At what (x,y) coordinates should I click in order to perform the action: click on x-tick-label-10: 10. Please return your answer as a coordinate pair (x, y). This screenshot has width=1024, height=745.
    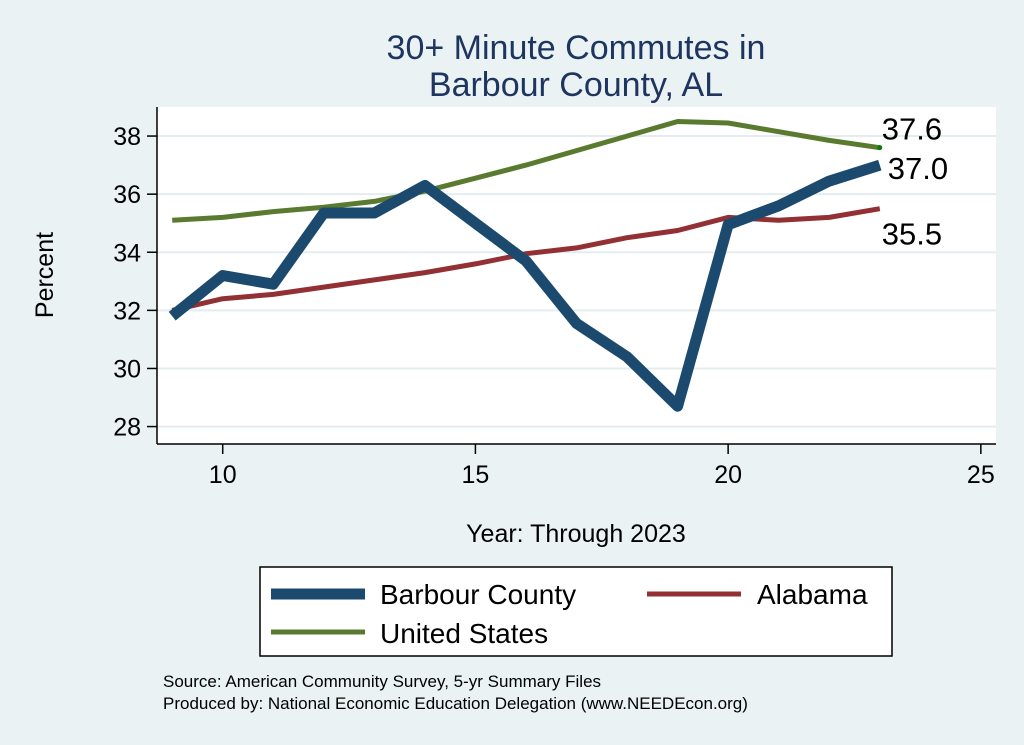
    Looking at the image, I should click on (223, 475).